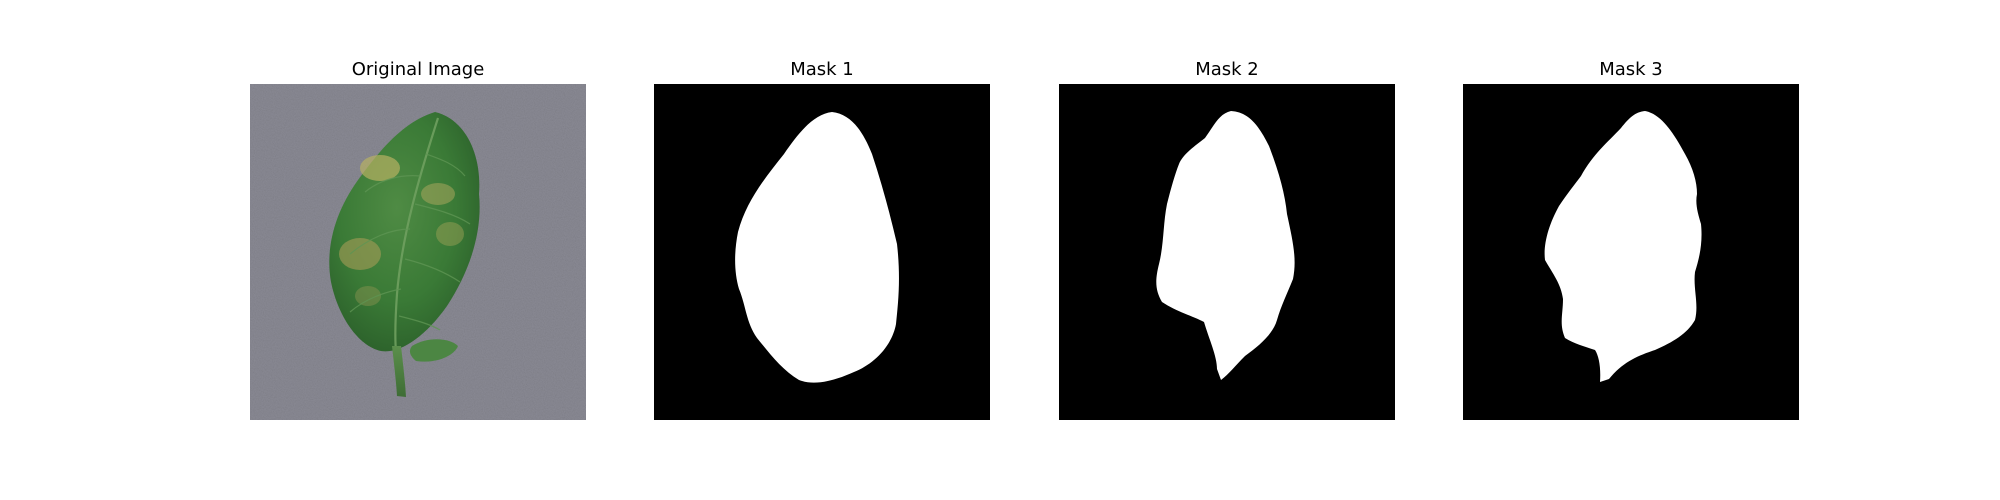 This screenshot has height=500, width=2000. I want to click on leaf-photo, so click(418, 252).